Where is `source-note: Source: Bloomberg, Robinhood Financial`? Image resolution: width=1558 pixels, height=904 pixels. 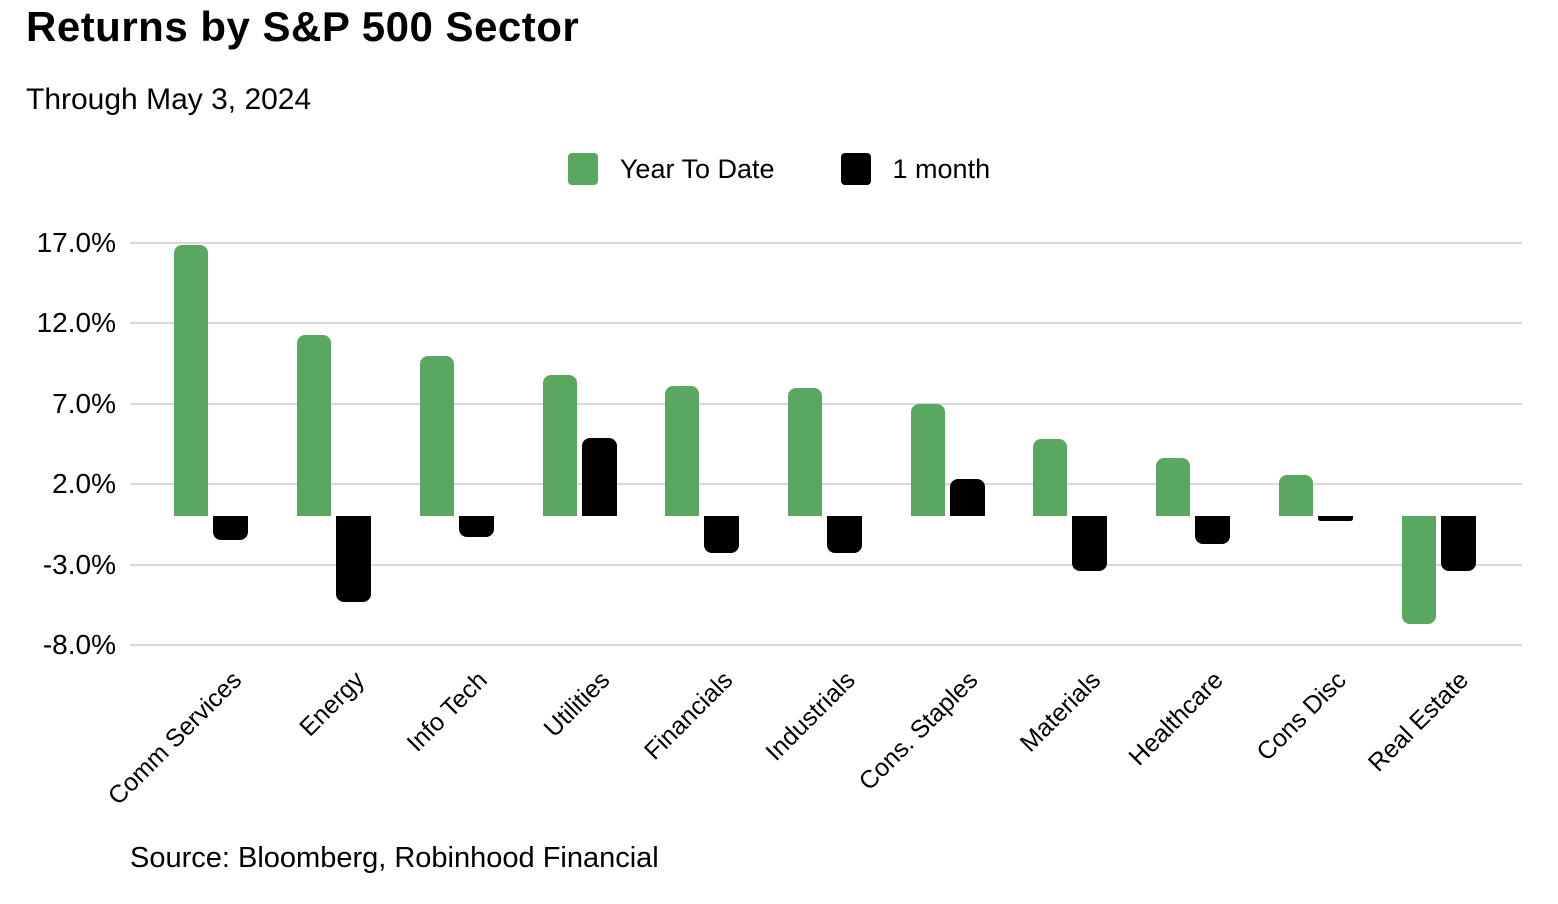 source-note: Source: Bloomberg, Robinhood Financial is located at coordinates (394, 858).